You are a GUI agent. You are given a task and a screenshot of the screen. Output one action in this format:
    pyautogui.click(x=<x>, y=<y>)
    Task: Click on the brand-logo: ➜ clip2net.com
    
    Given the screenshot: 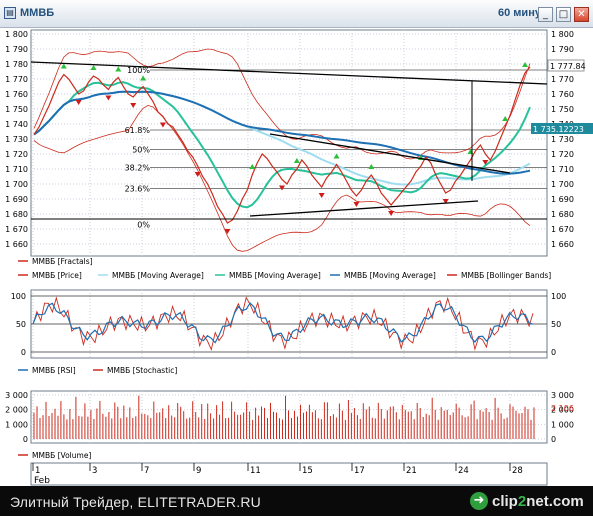 What is the action you would take?
    pyautogui.click(x=529, y=502)
    